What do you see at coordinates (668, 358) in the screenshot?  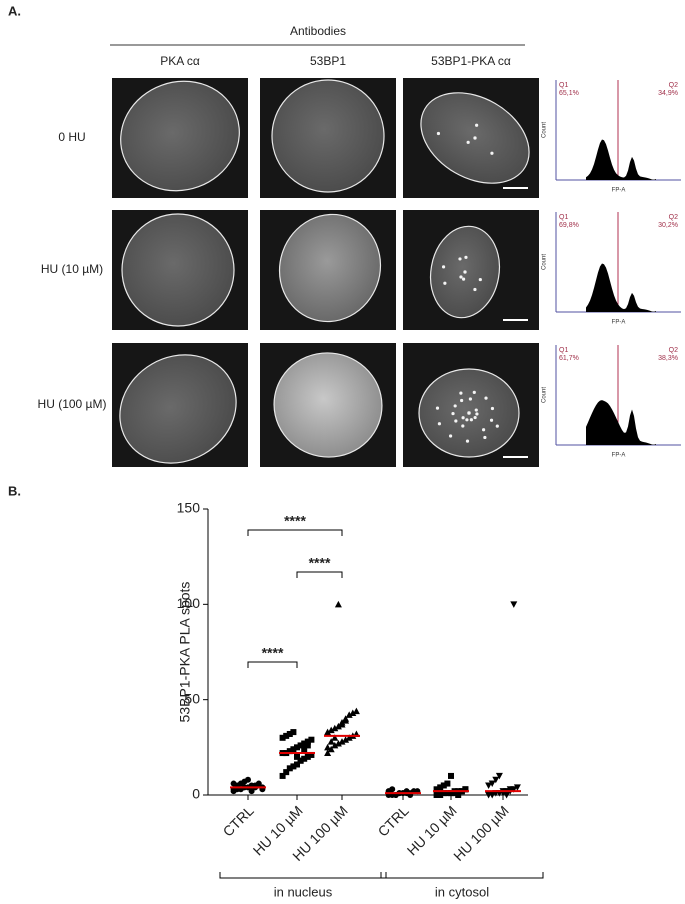 I see `hist-q2-value: 38,3%` at bounding box center [668, 358].